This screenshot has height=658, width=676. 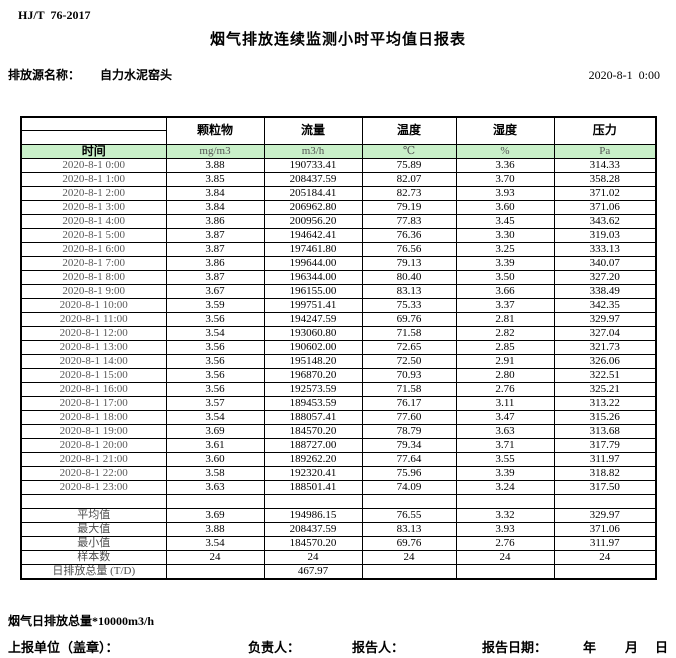 What do you see at coordinates (313, 130) in the screenshot?
I see `column-header-flow: 流量` at bounding box center [313, 130].